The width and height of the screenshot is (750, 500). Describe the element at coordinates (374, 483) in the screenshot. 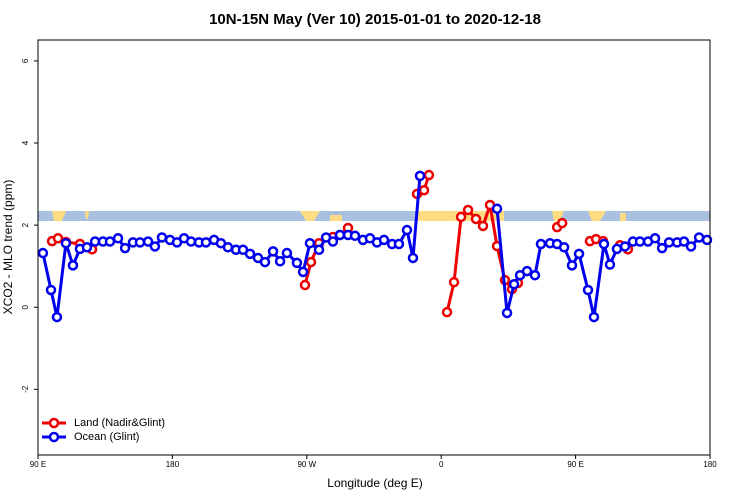

I see `x-axis-label: Longitude (deg E)` at that location.